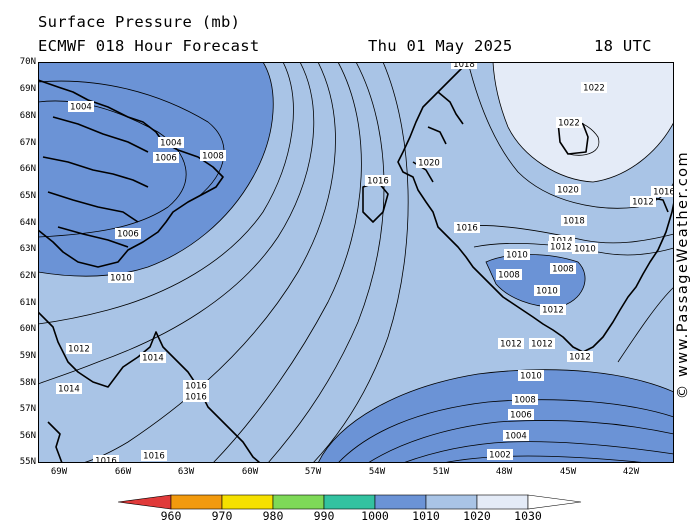  I want to click on labrador-coast, so click(149, 387).